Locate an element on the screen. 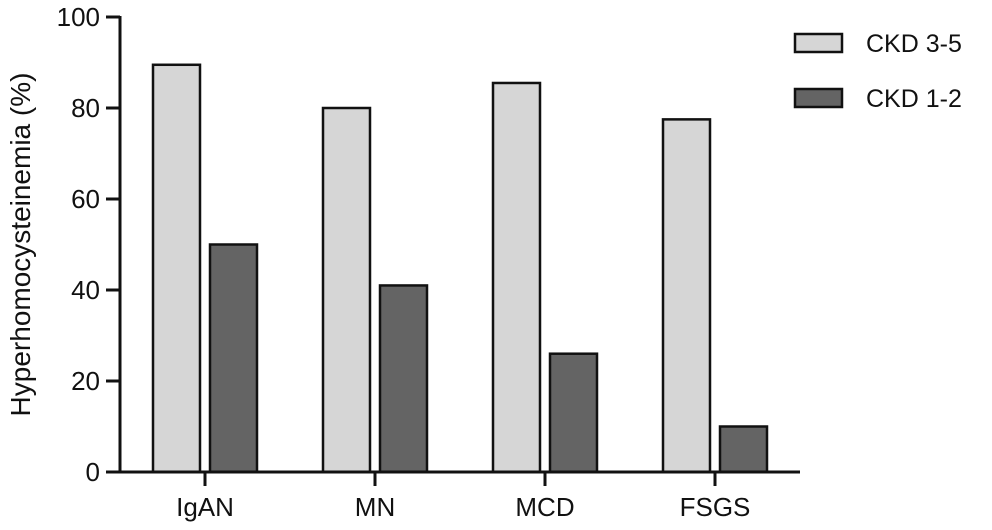  x-tick-label: FSGS is located at coordinates (715, 507).